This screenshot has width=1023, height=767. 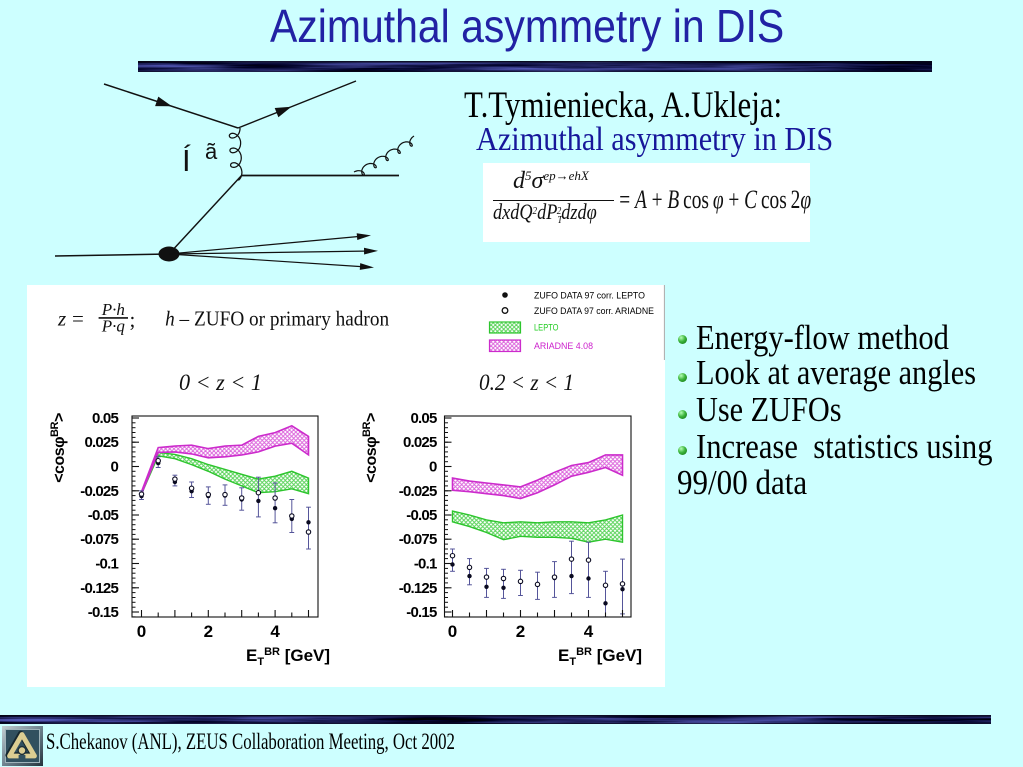 What do you see at coordinates (563, 346) in the screenshot?
I see `svg-text: ARIADNE 4.08` at bounding box center [563, 346].